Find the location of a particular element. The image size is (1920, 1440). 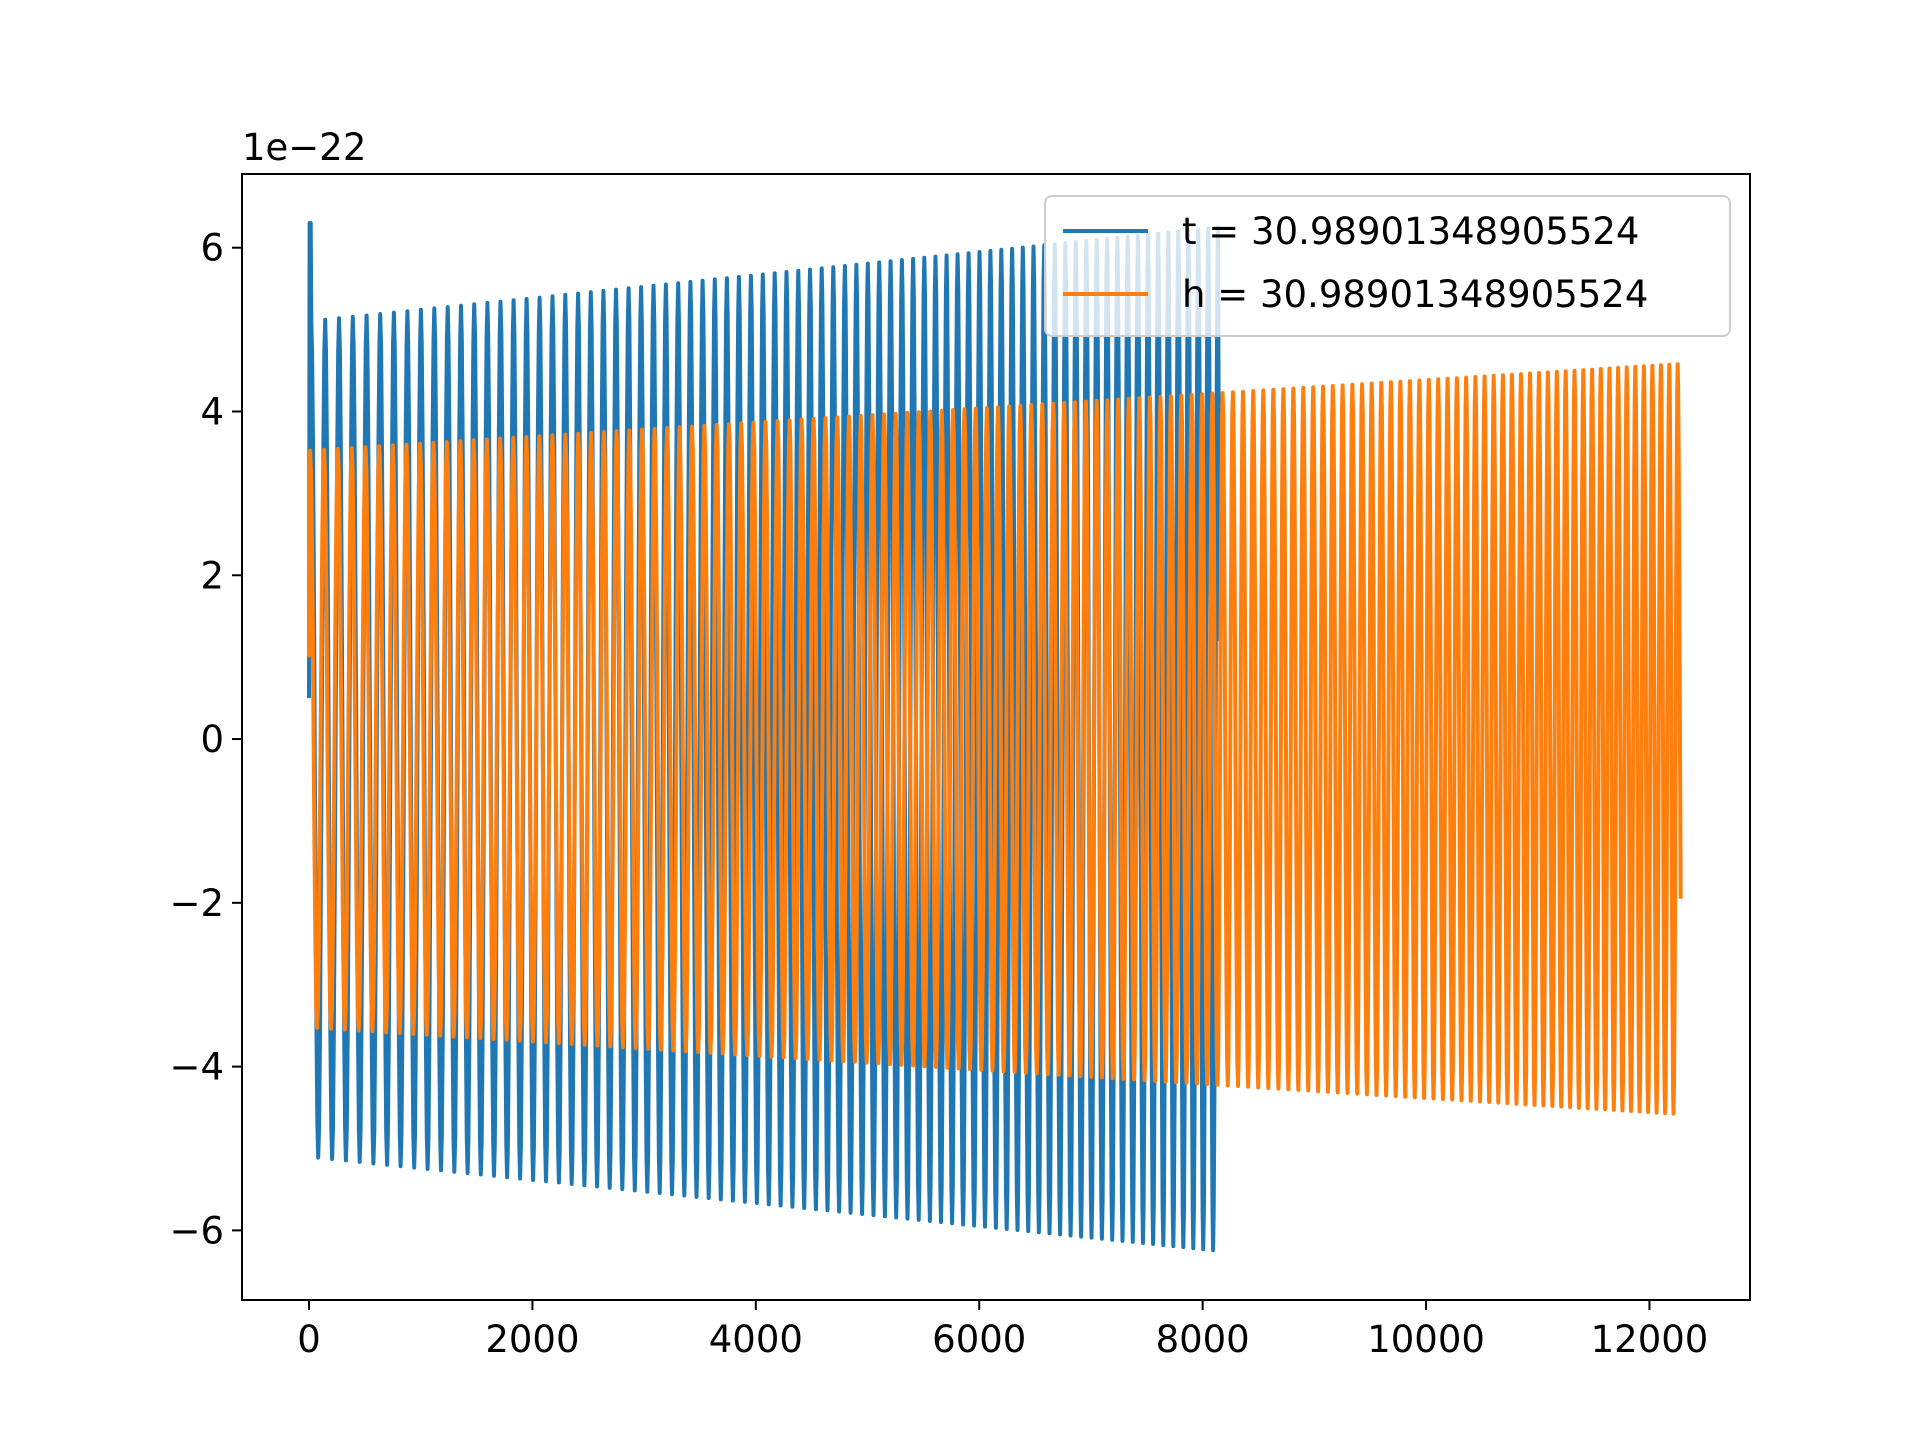

y-tick-label: −4 is located at coordinates (196, 1067).